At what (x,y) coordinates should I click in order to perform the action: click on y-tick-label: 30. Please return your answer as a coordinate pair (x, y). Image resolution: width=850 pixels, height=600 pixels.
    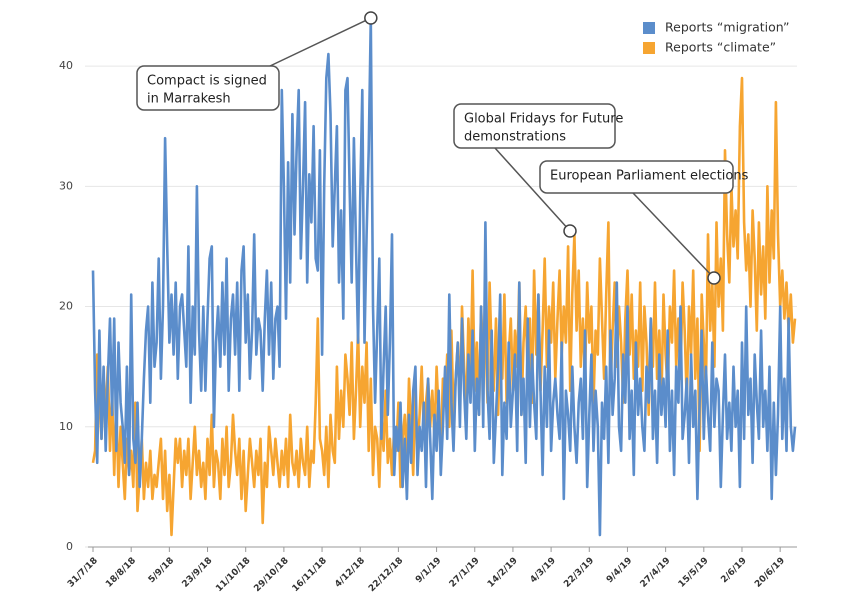
    Looking at the image, I should click on (66, 185).